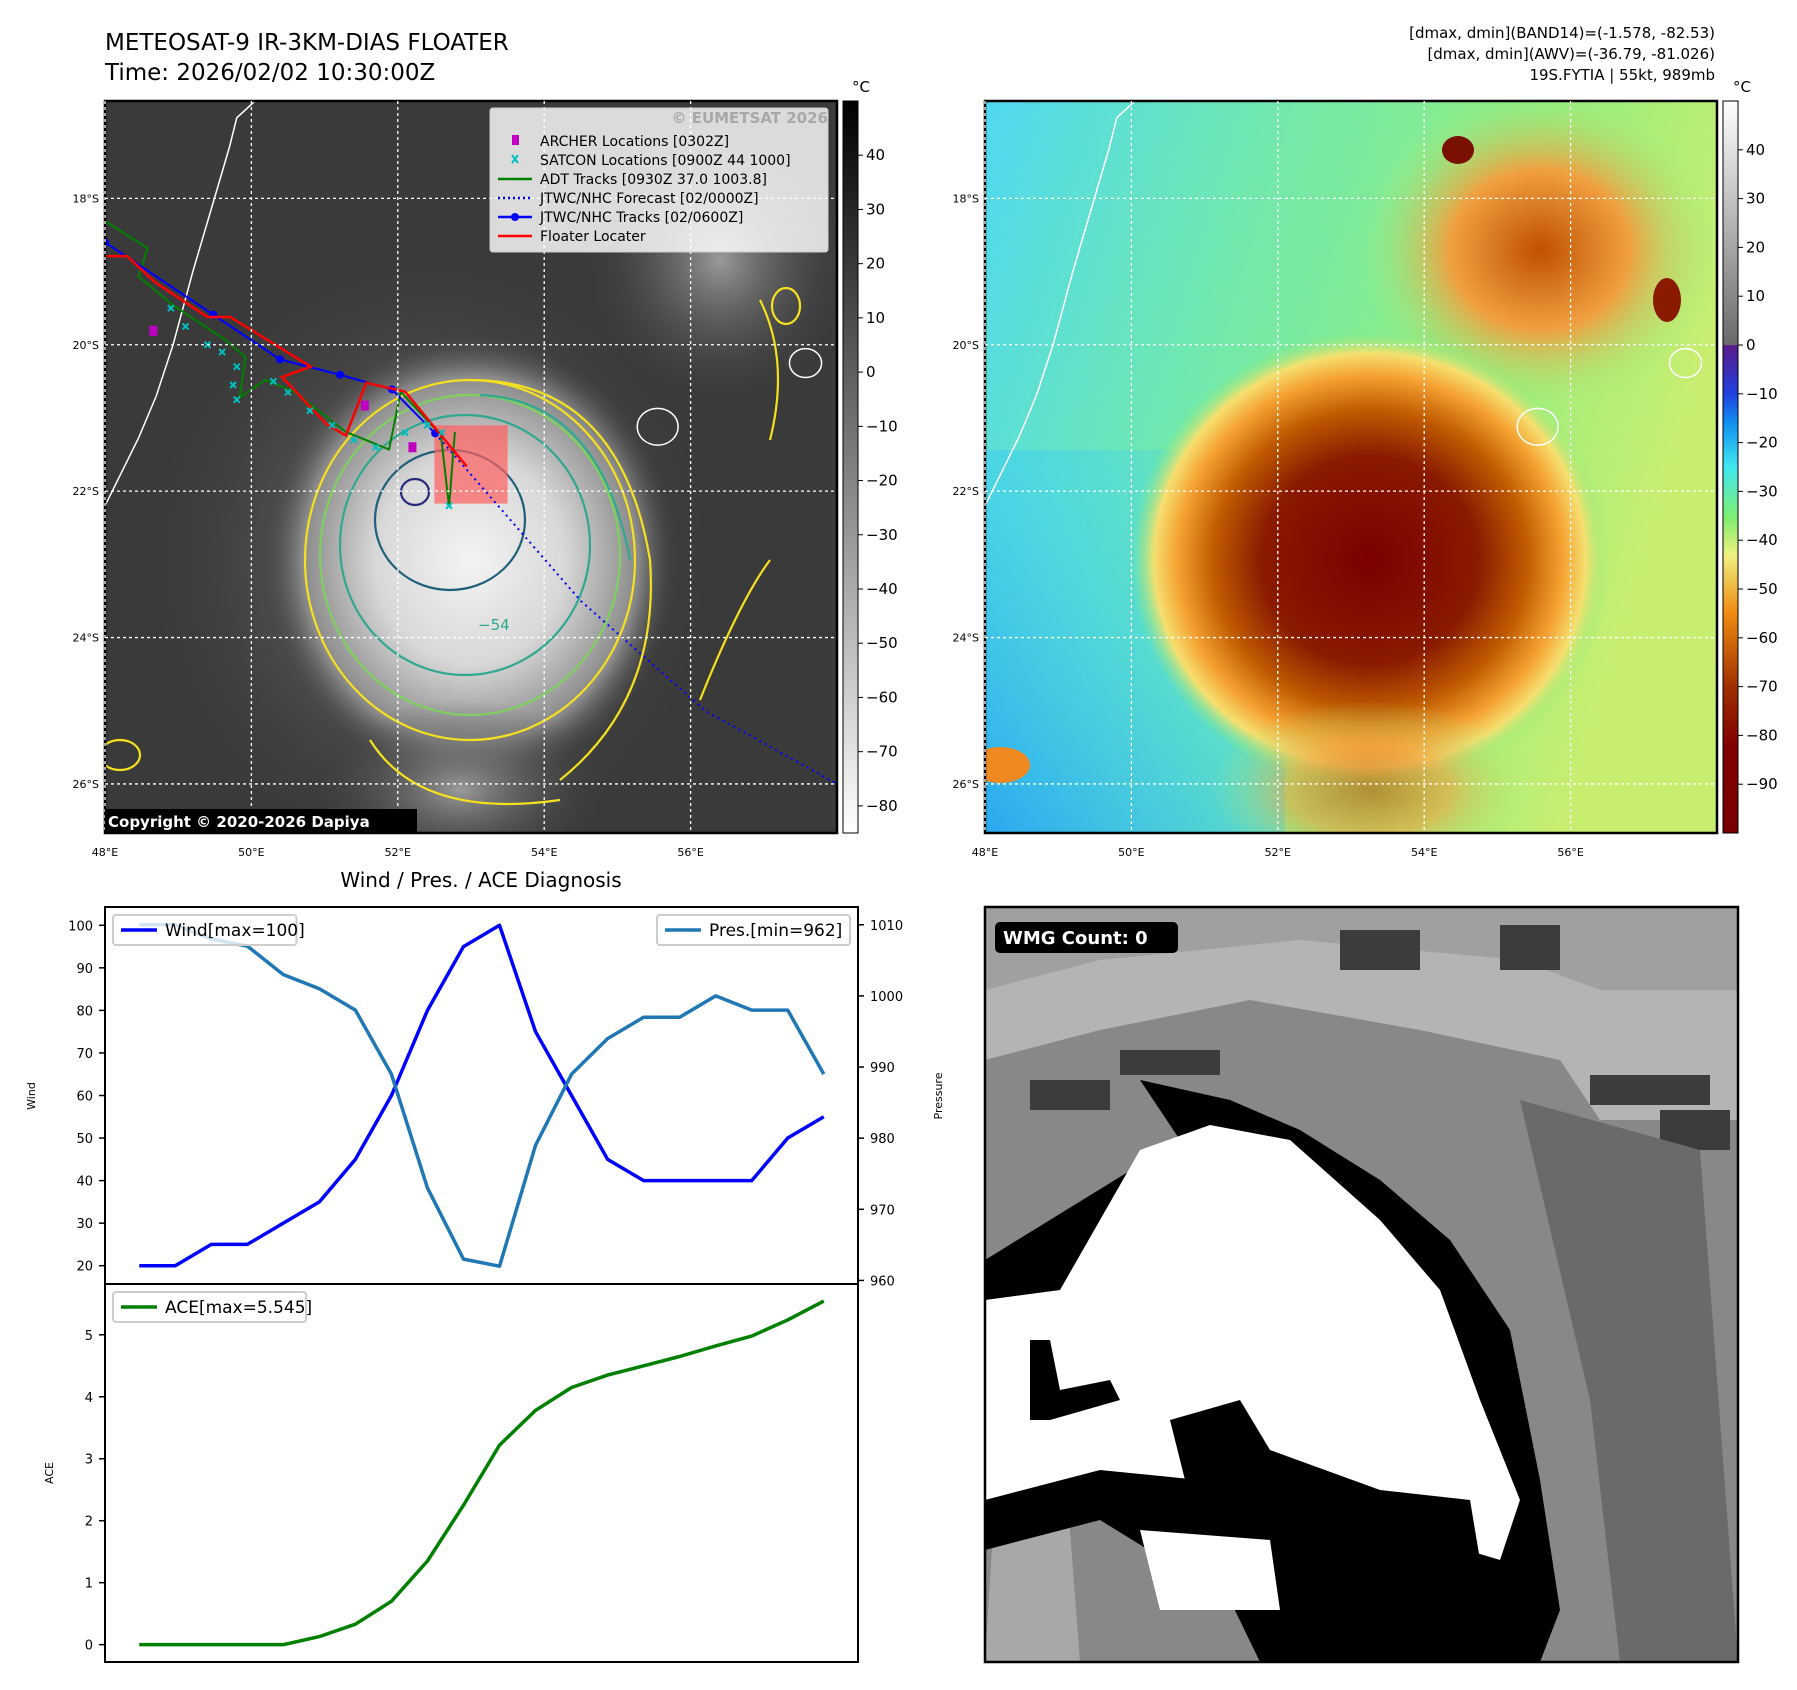 The width and height of the screenshot is (1797, 1690). What do you see at coordinates (515, 140) in the screenshot?
I see `legend-archer-icon` at bounding box center [515, 140].